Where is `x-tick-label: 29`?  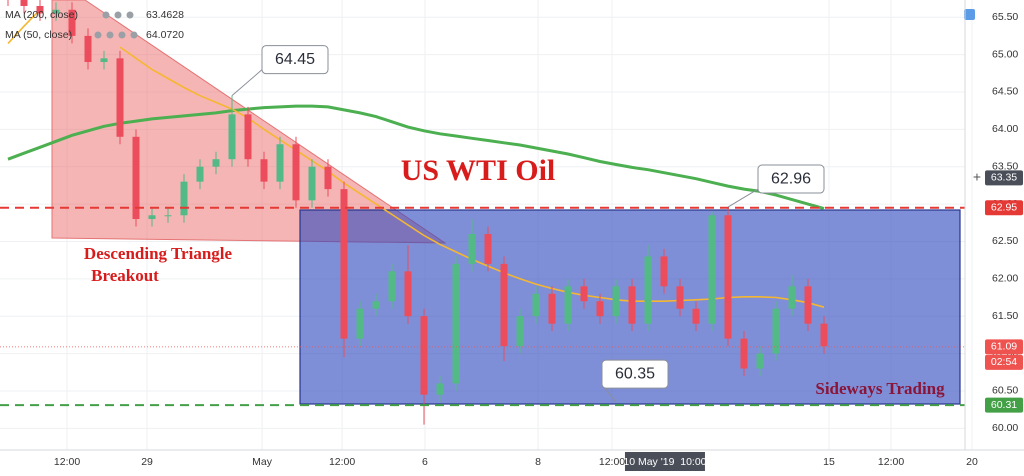 x-tick-label: 29 is located at coordinates (147, 462).